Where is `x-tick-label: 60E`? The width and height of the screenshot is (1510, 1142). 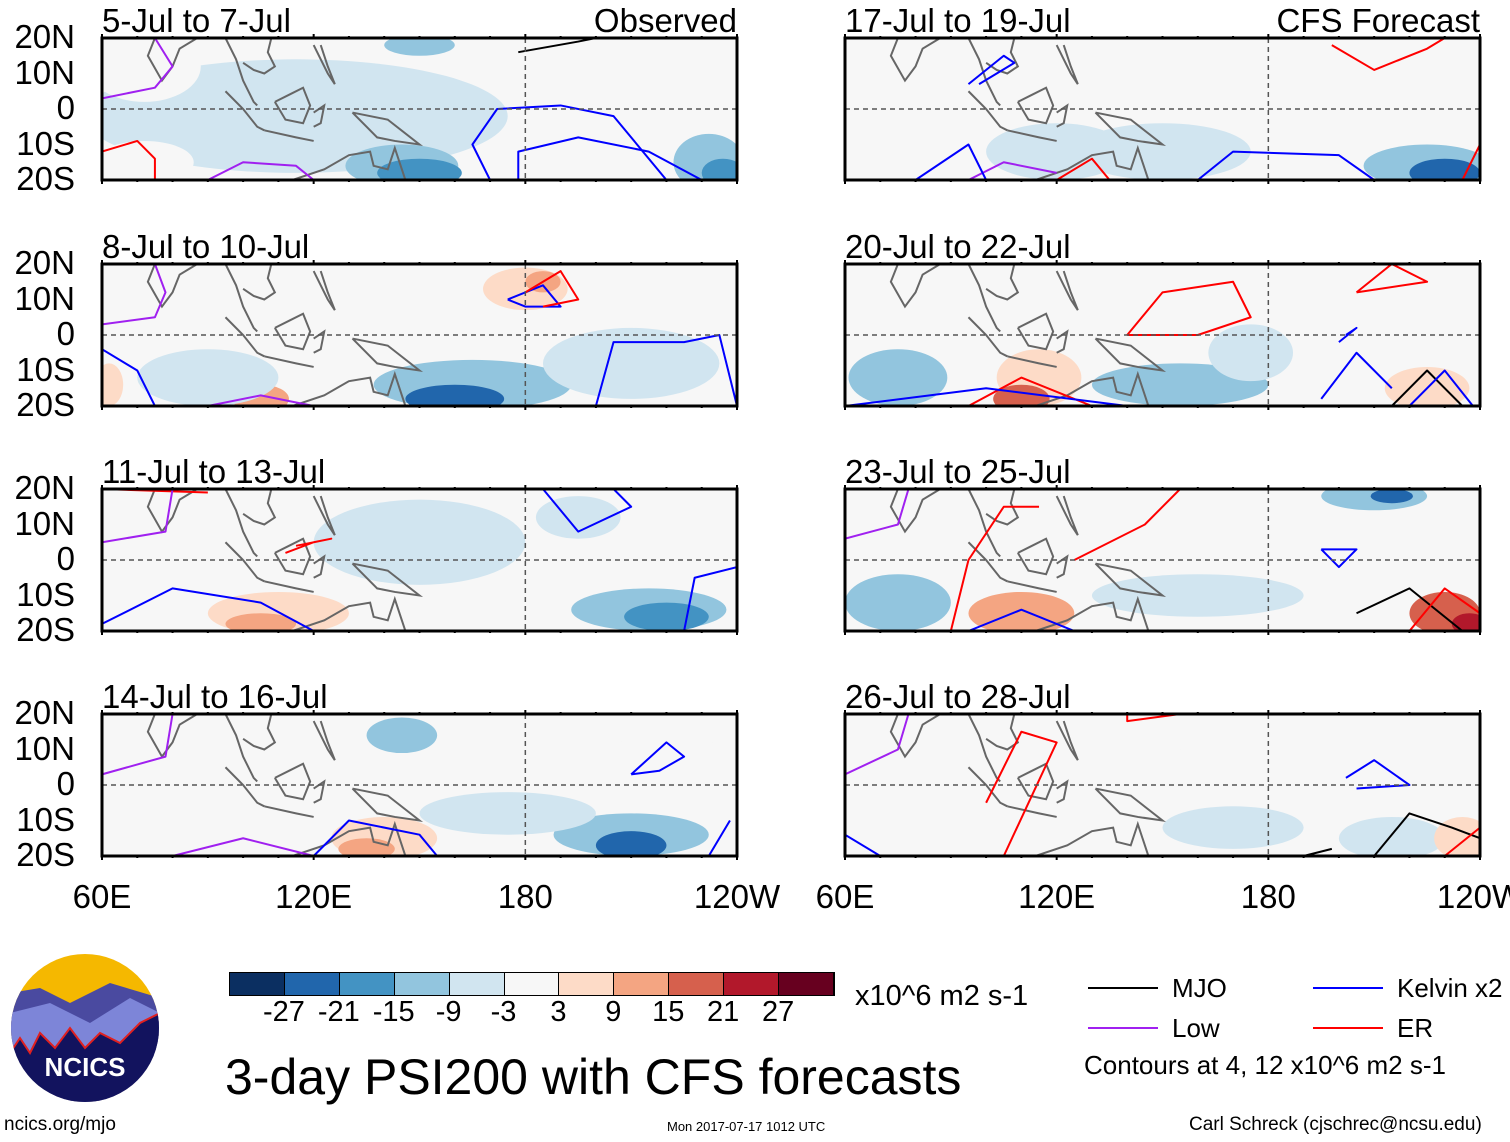 x-tick-label: 60E is located at coordinates (102, 896).